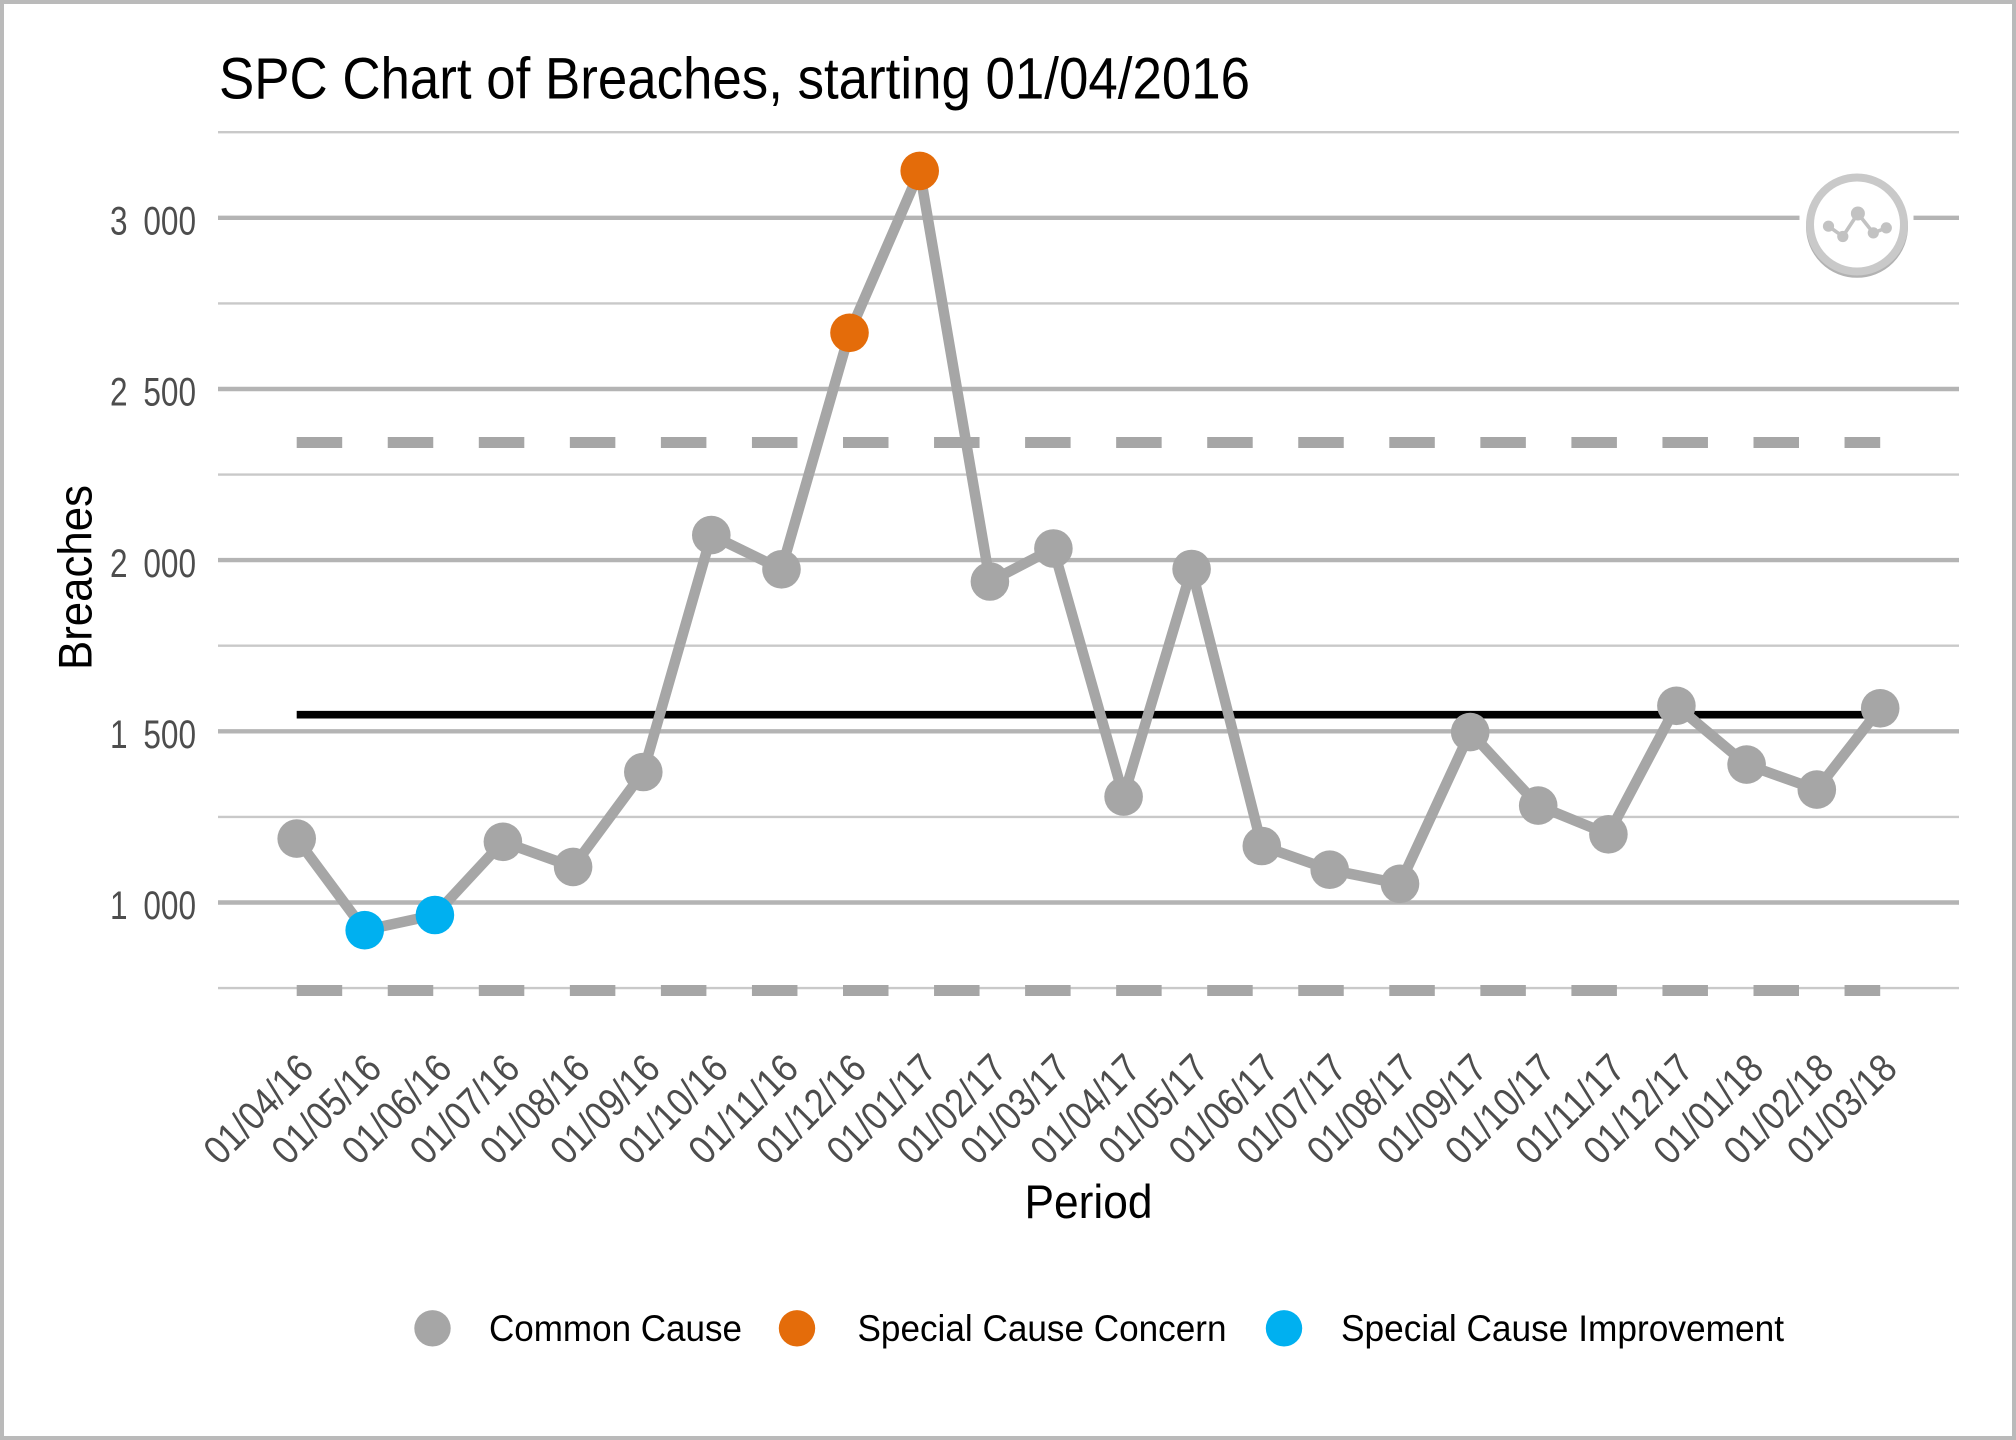 The image size is (2016, 1440). What do you see at coordinates (153, 735) in the screenshot?
I see `svg-text: 1 500` at bounding box center [153, 735].